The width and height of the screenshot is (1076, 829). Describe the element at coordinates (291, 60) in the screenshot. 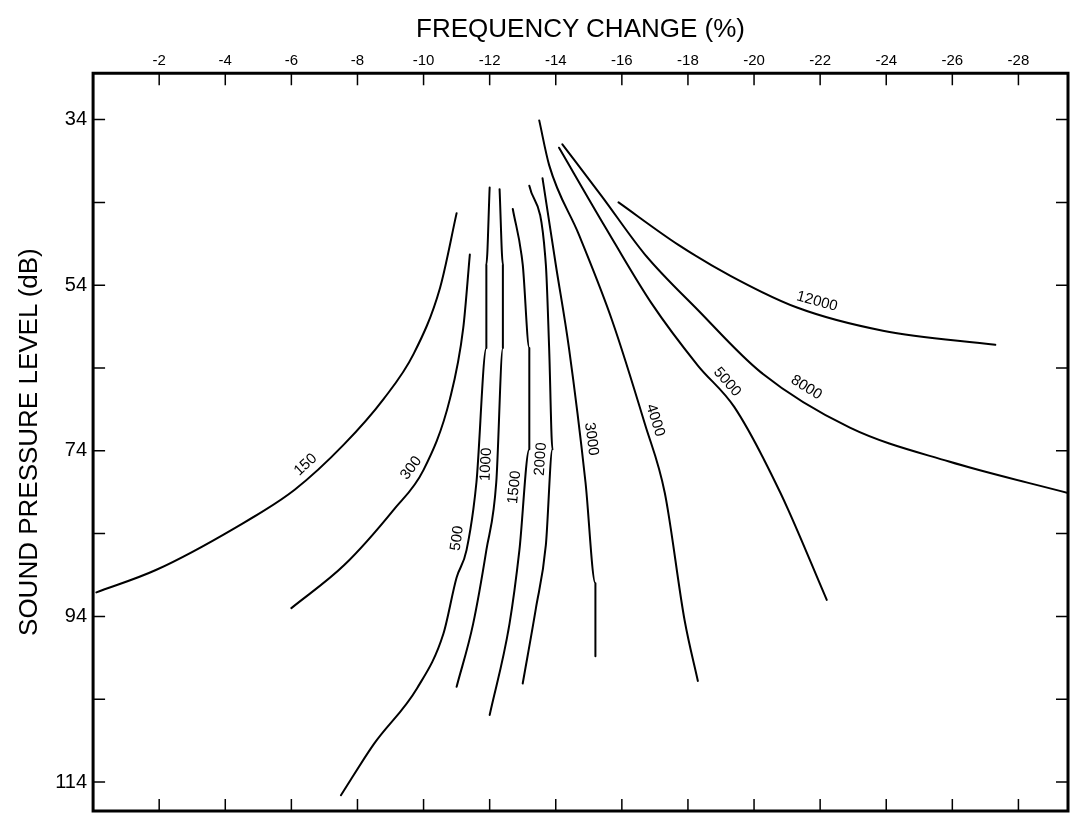

I see `x-tick-label: -6` at that location.